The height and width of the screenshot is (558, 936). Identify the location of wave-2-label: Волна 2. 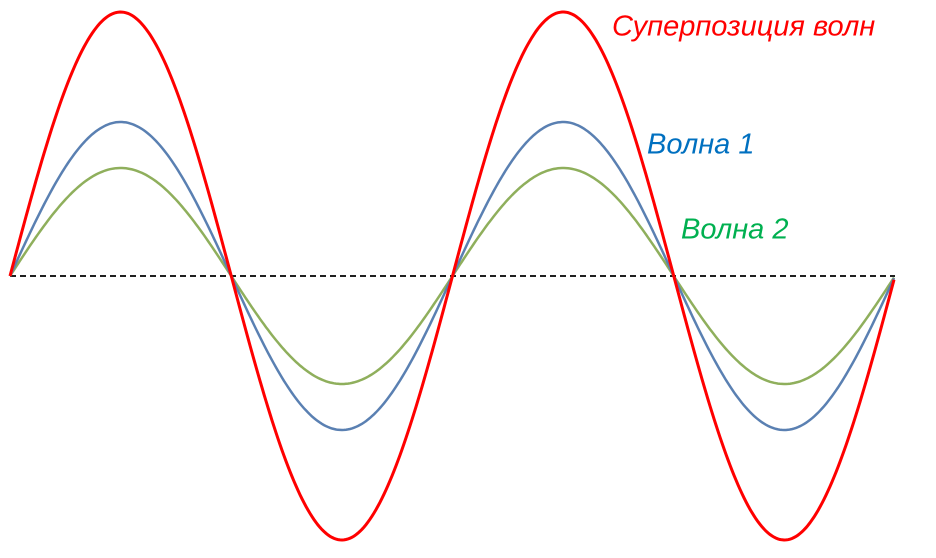
(734, 230).